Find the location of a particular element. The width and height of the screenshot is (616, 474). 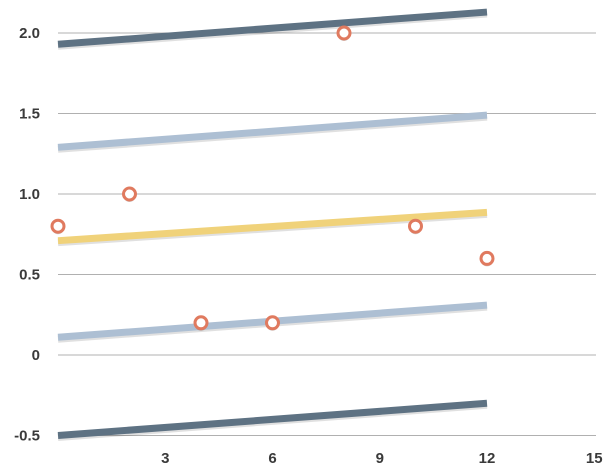

y-tick-label: 0 is located at coordinates (36, 355).